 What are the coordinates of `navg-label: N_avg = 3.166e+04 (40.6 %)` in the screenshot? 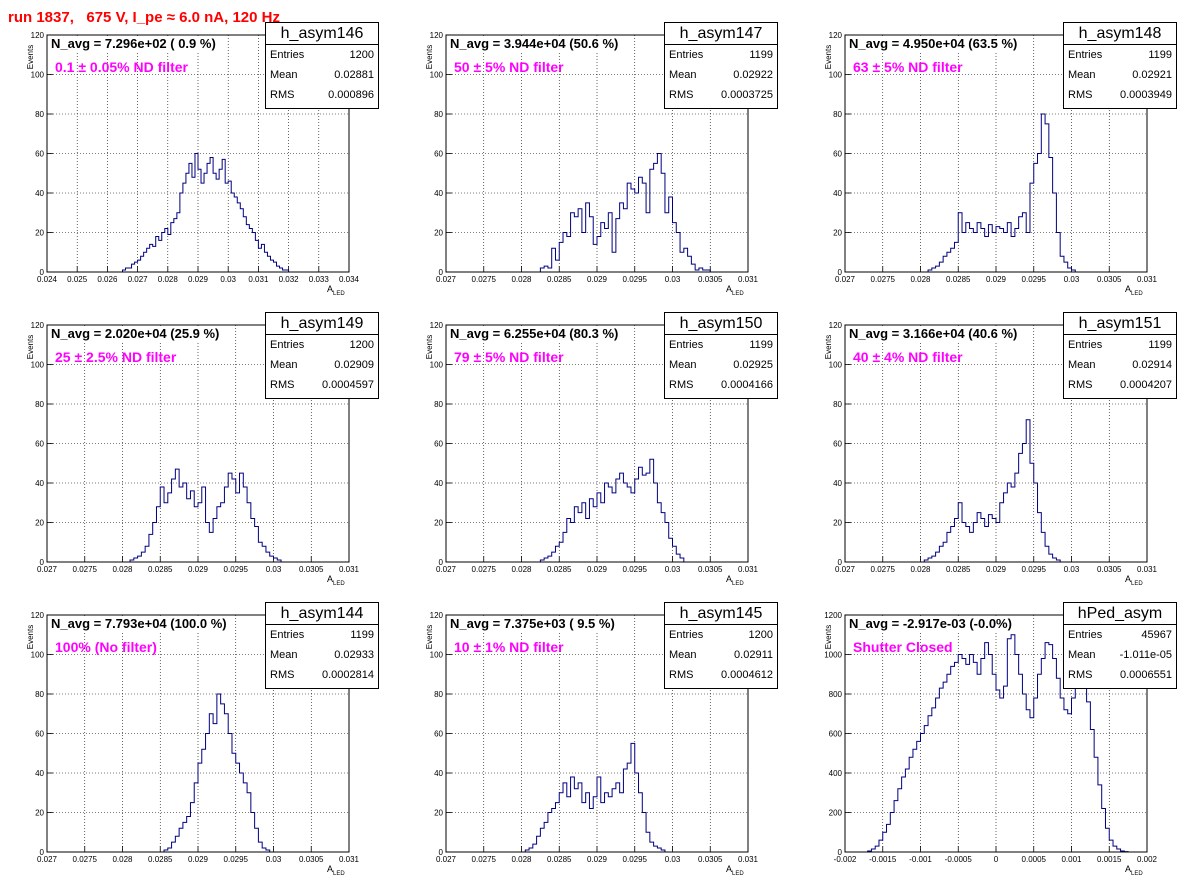 It's located at (933, 333).